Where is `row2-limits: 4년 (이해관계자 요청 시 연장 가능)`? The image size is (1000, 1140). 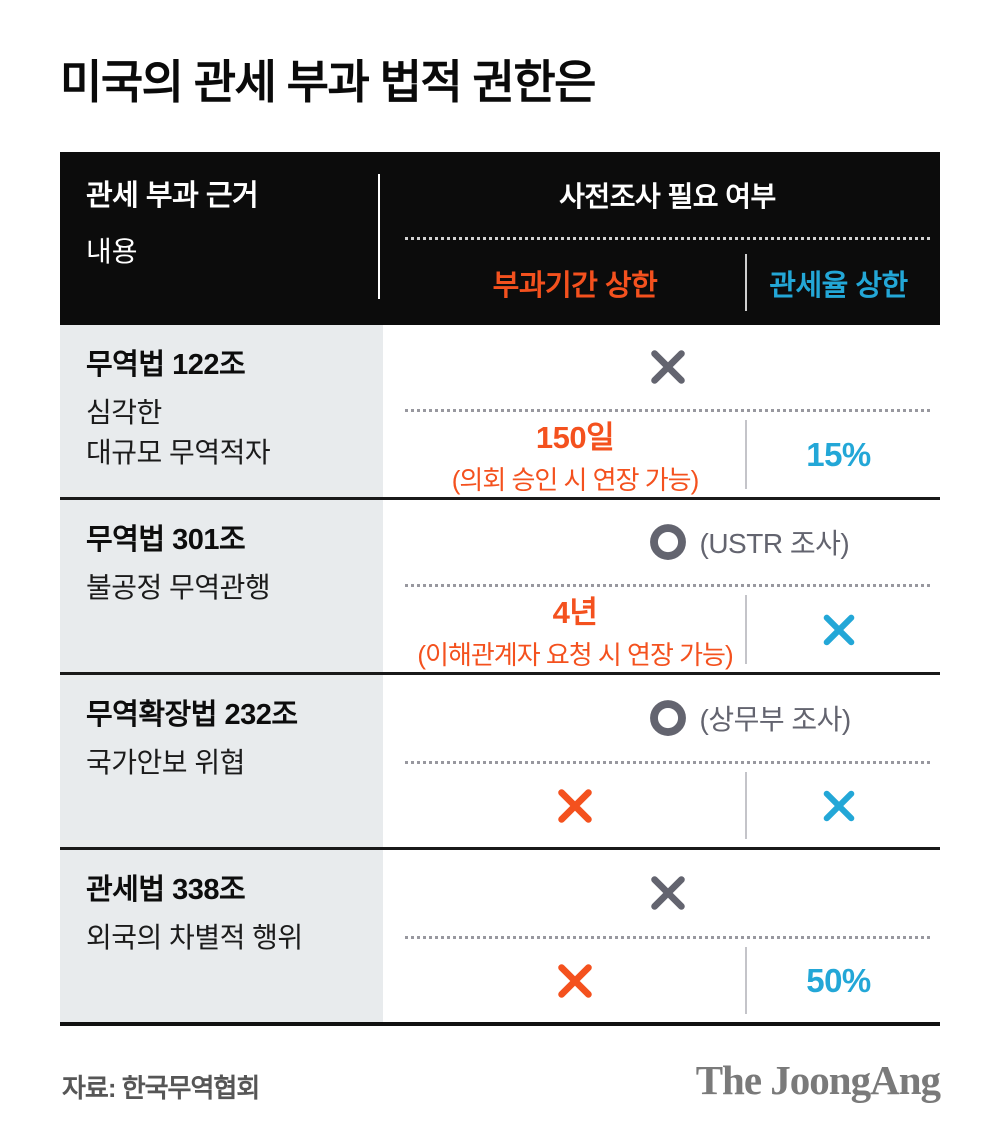
row2-limits: 4년 (이해관계자 요청 시 연장 가능) is located at coordinates (667, 629).